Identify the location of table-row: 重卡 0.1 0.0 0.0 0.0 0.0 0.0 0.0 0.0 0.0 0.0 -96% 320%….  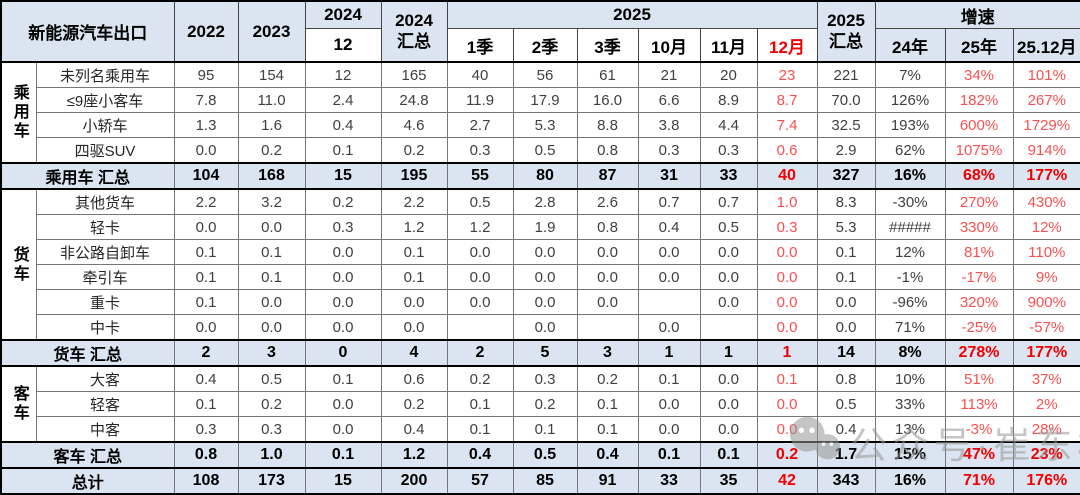
(540, 302).